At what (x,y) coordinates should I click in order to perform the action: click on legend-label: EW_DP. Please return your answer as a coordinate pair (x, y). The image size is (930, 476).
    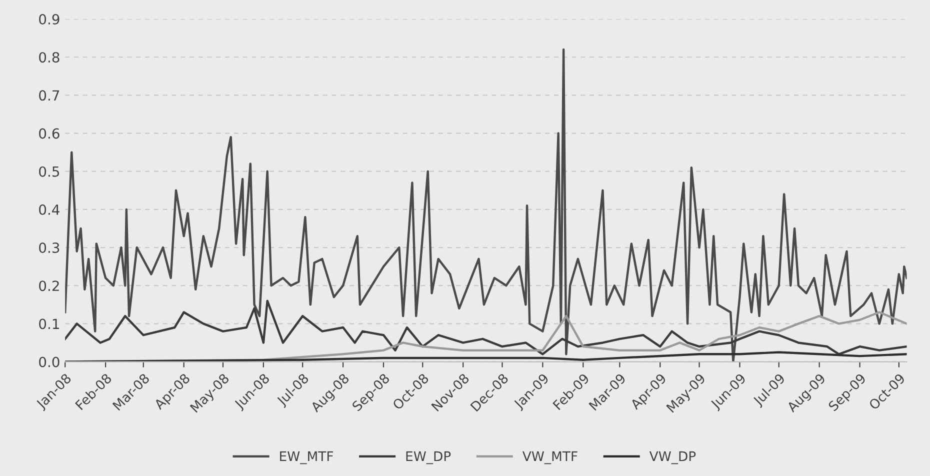
    Looking at the image, I should click on (428, 457).